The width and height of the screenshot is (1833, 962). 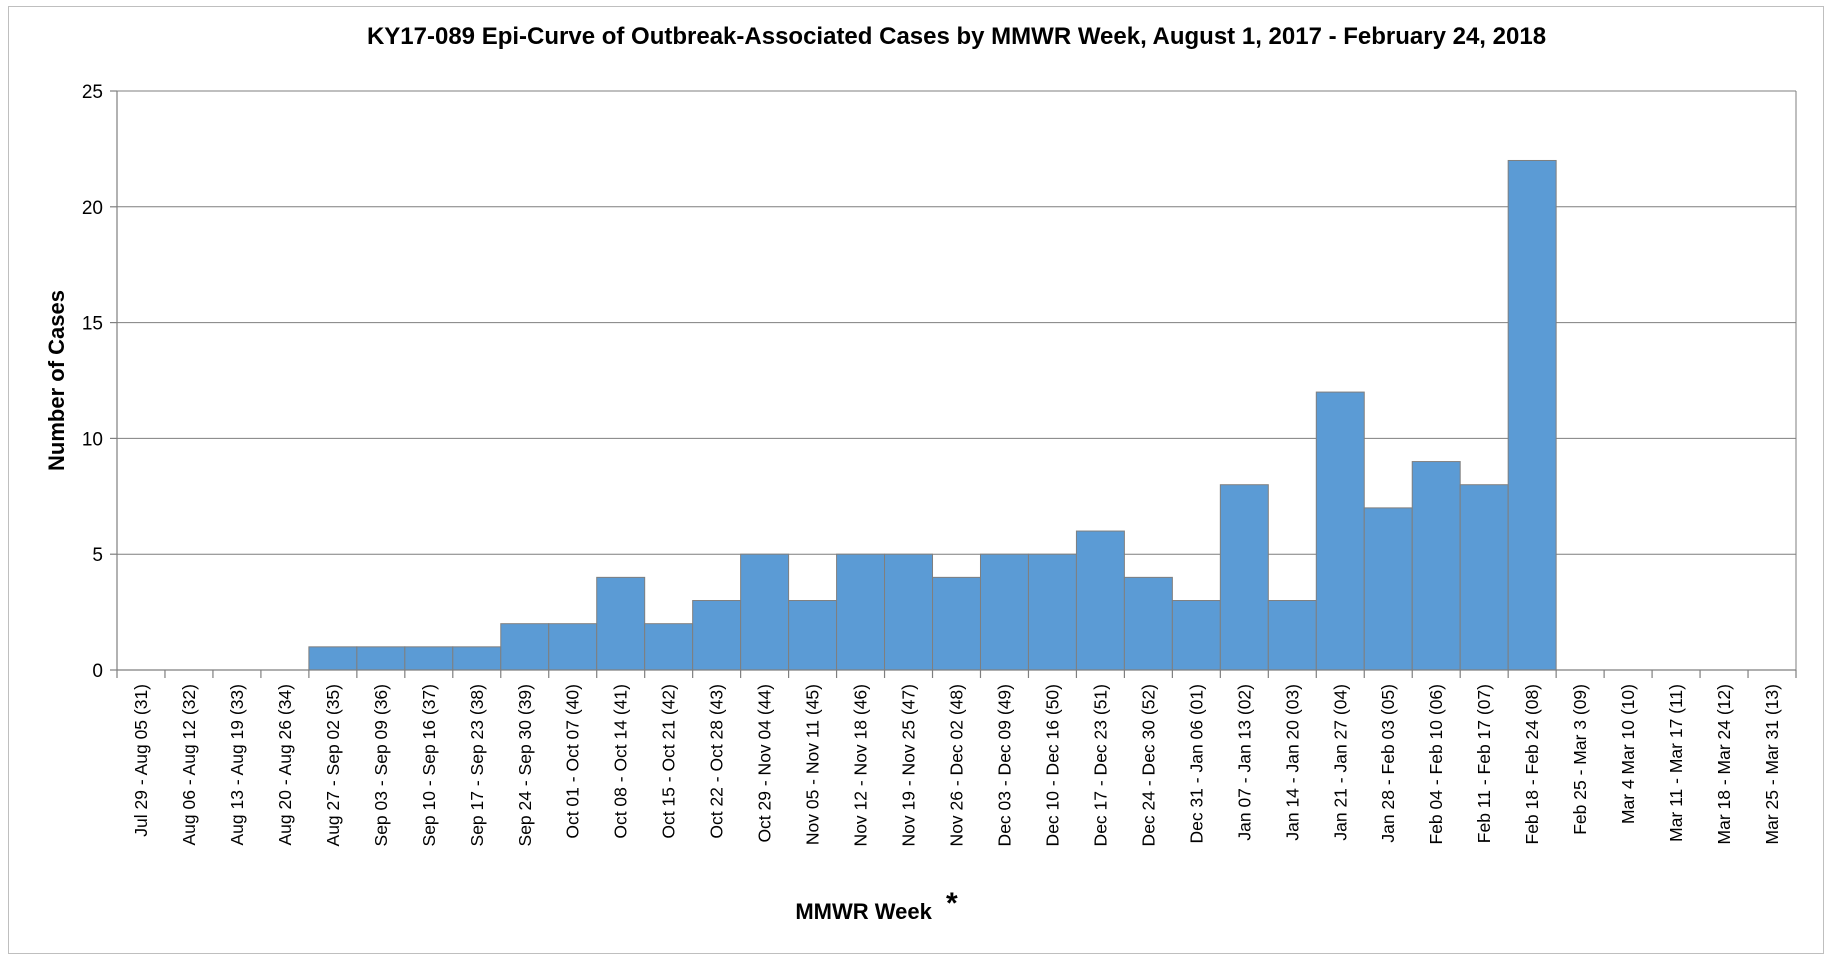 What do you see at coordinates (1196, 764) in the screenshot?
I see `x-tick-label: Dec 31 - Jan 06 (01)` at bounding box center [1196, 764].